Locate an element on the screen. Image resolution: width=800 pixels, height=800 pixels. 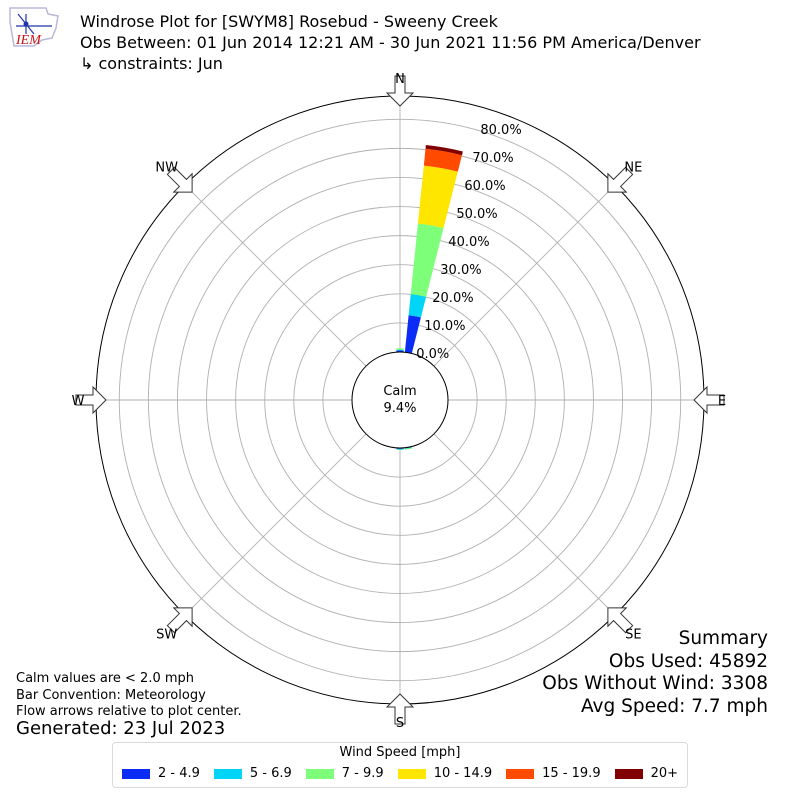
legend-label: 15 - 19.9 is located at coordinates (571, 773).